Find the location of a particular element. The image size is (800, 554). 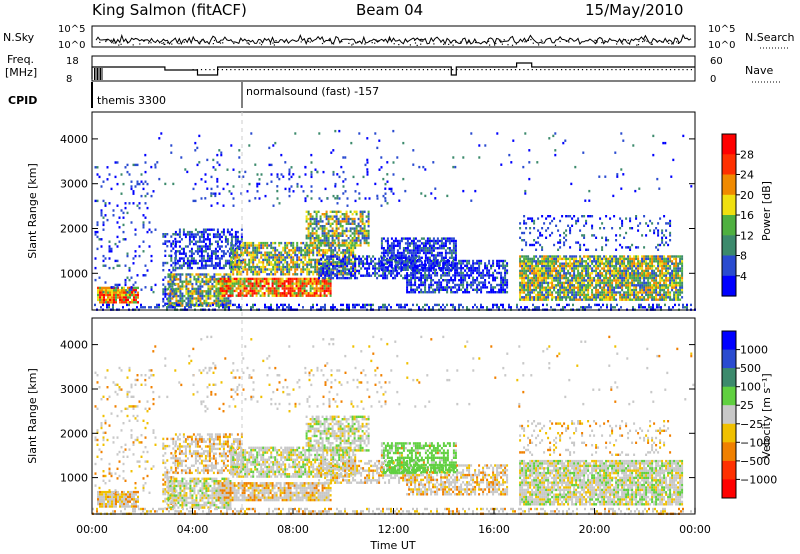

noise-sky-line is located at coordinates (393, 39).